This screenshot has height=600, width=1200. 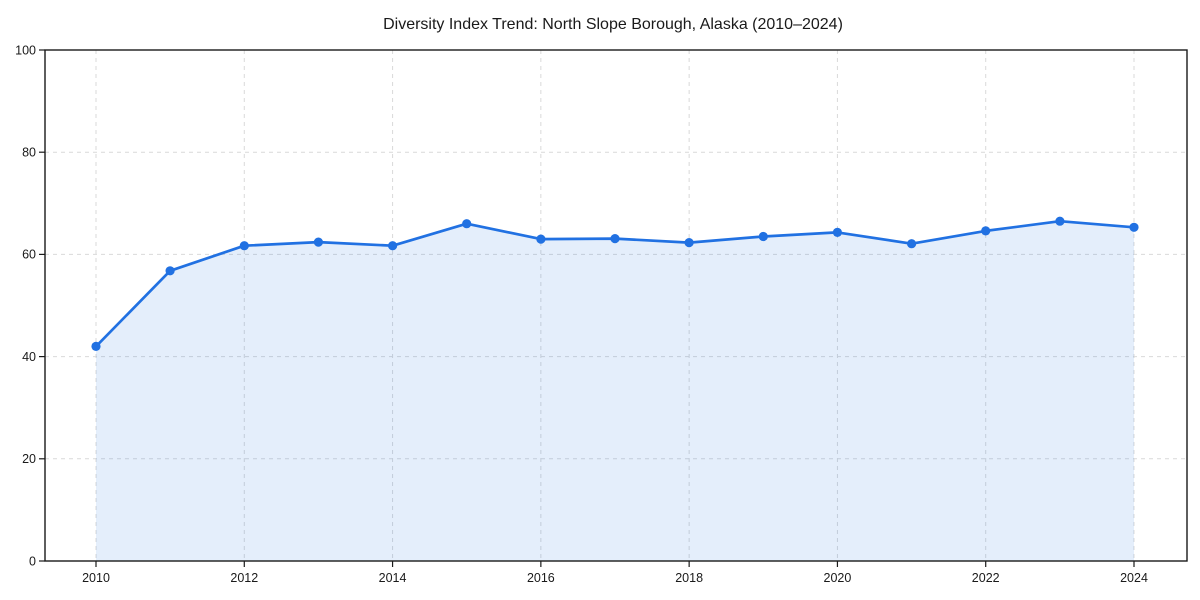 What do you see at coordinates (615, 239) in the screenshot?
I see `data-point-marker-2017` at bounding box center [615, 239].